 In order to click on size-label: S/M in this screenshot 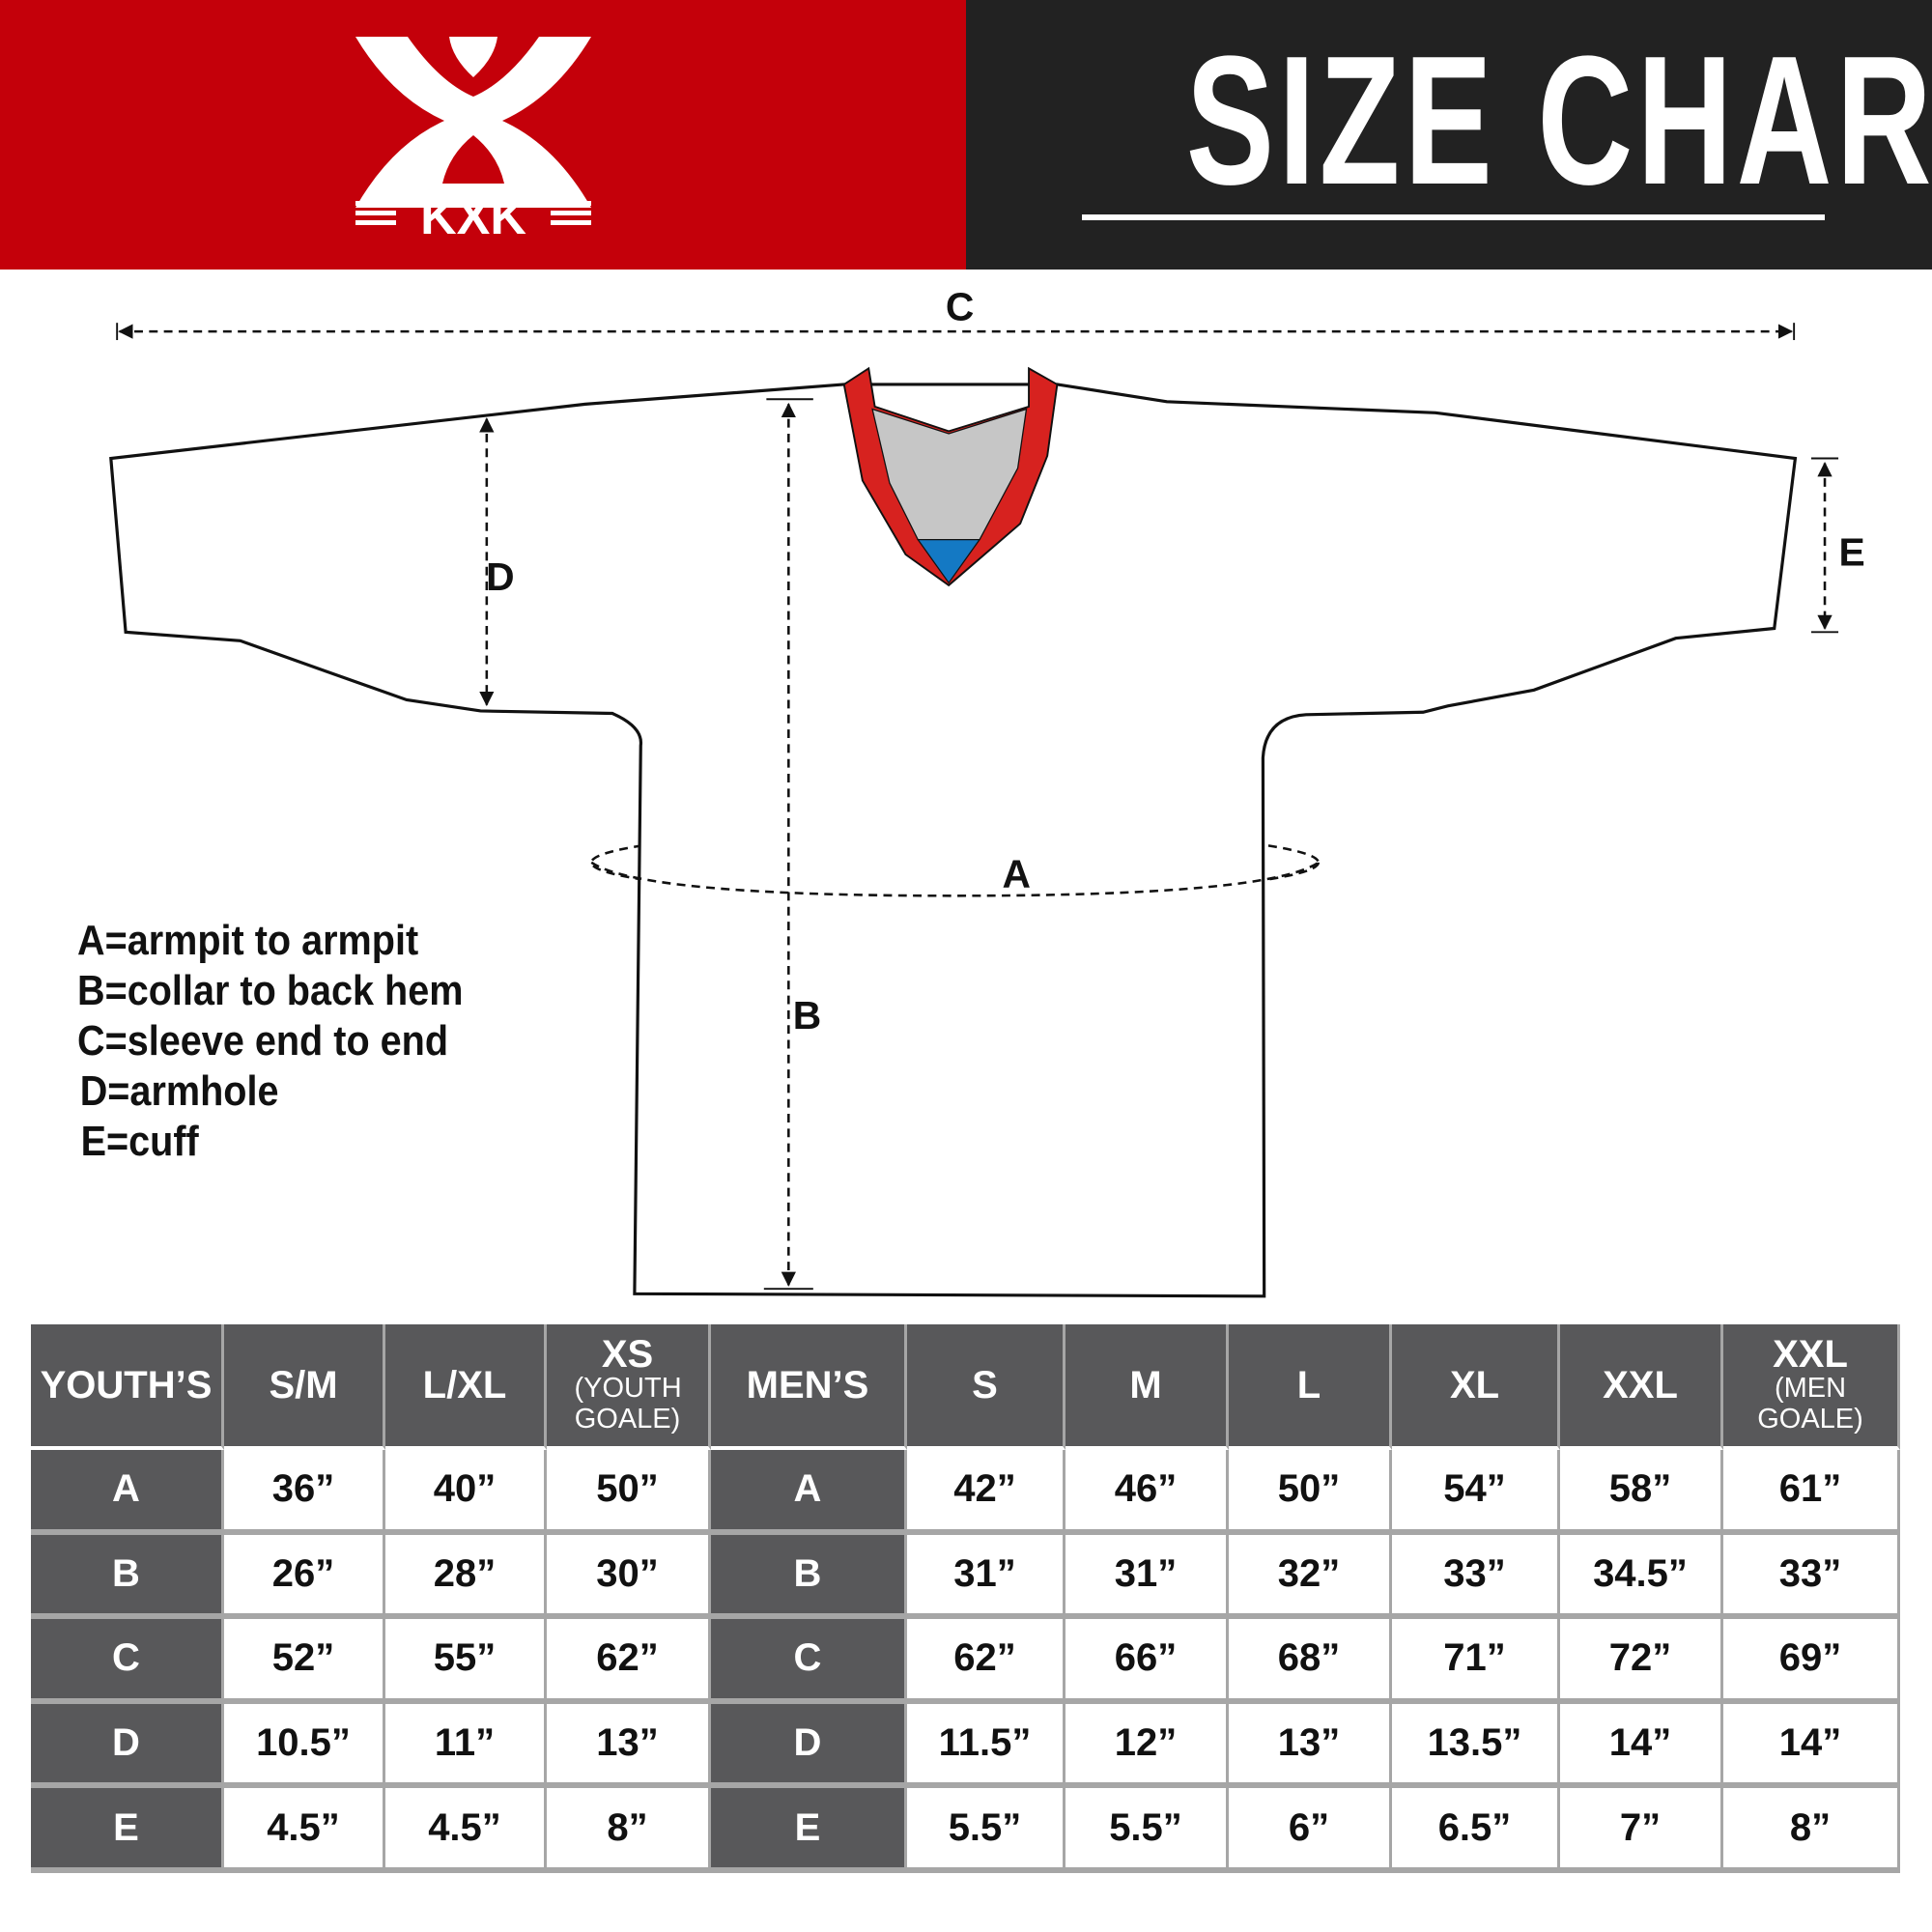, I will do `click(303, 1385)`.